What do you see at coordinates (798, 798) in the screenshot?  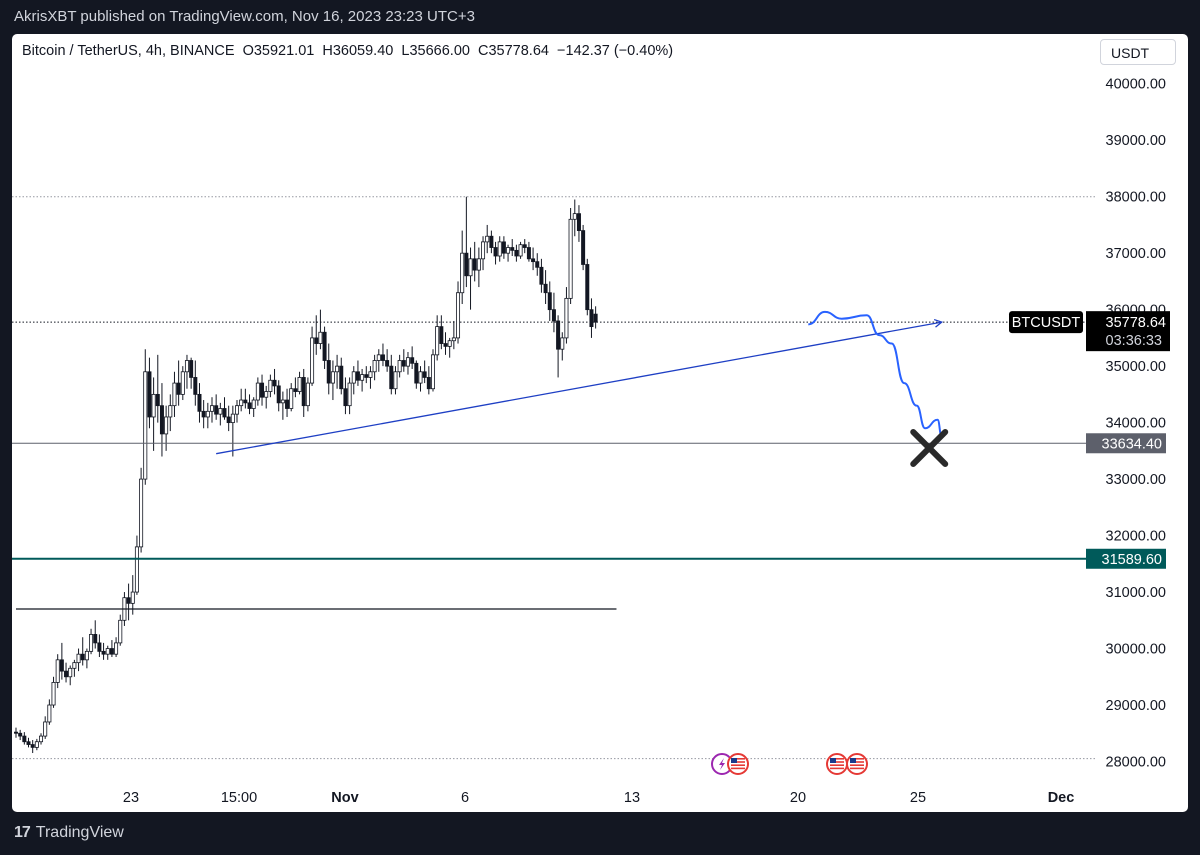 I see `time-tick-label: 20` at bounding box center [798, 798].